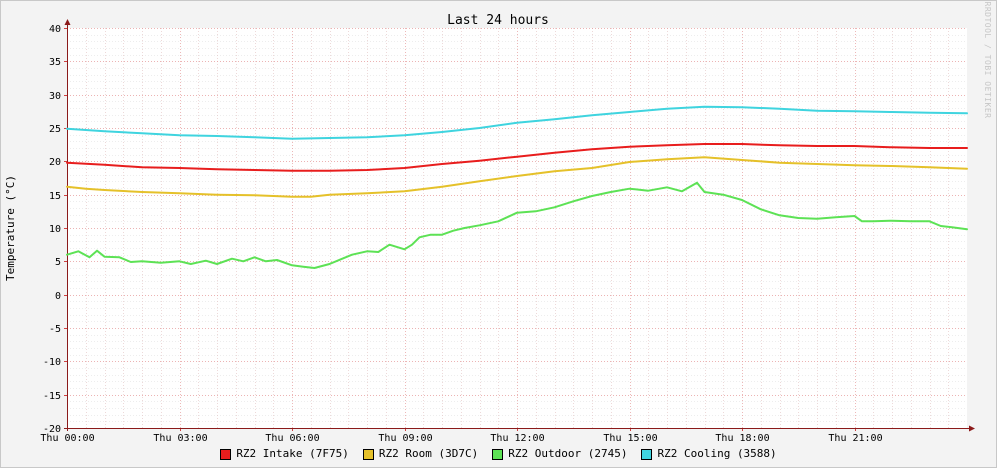 This screenshot has width=997, height=468. Describe the element at coordinates (55, 162) in the screenshot. I see `y-tick-label: 20` at that location.